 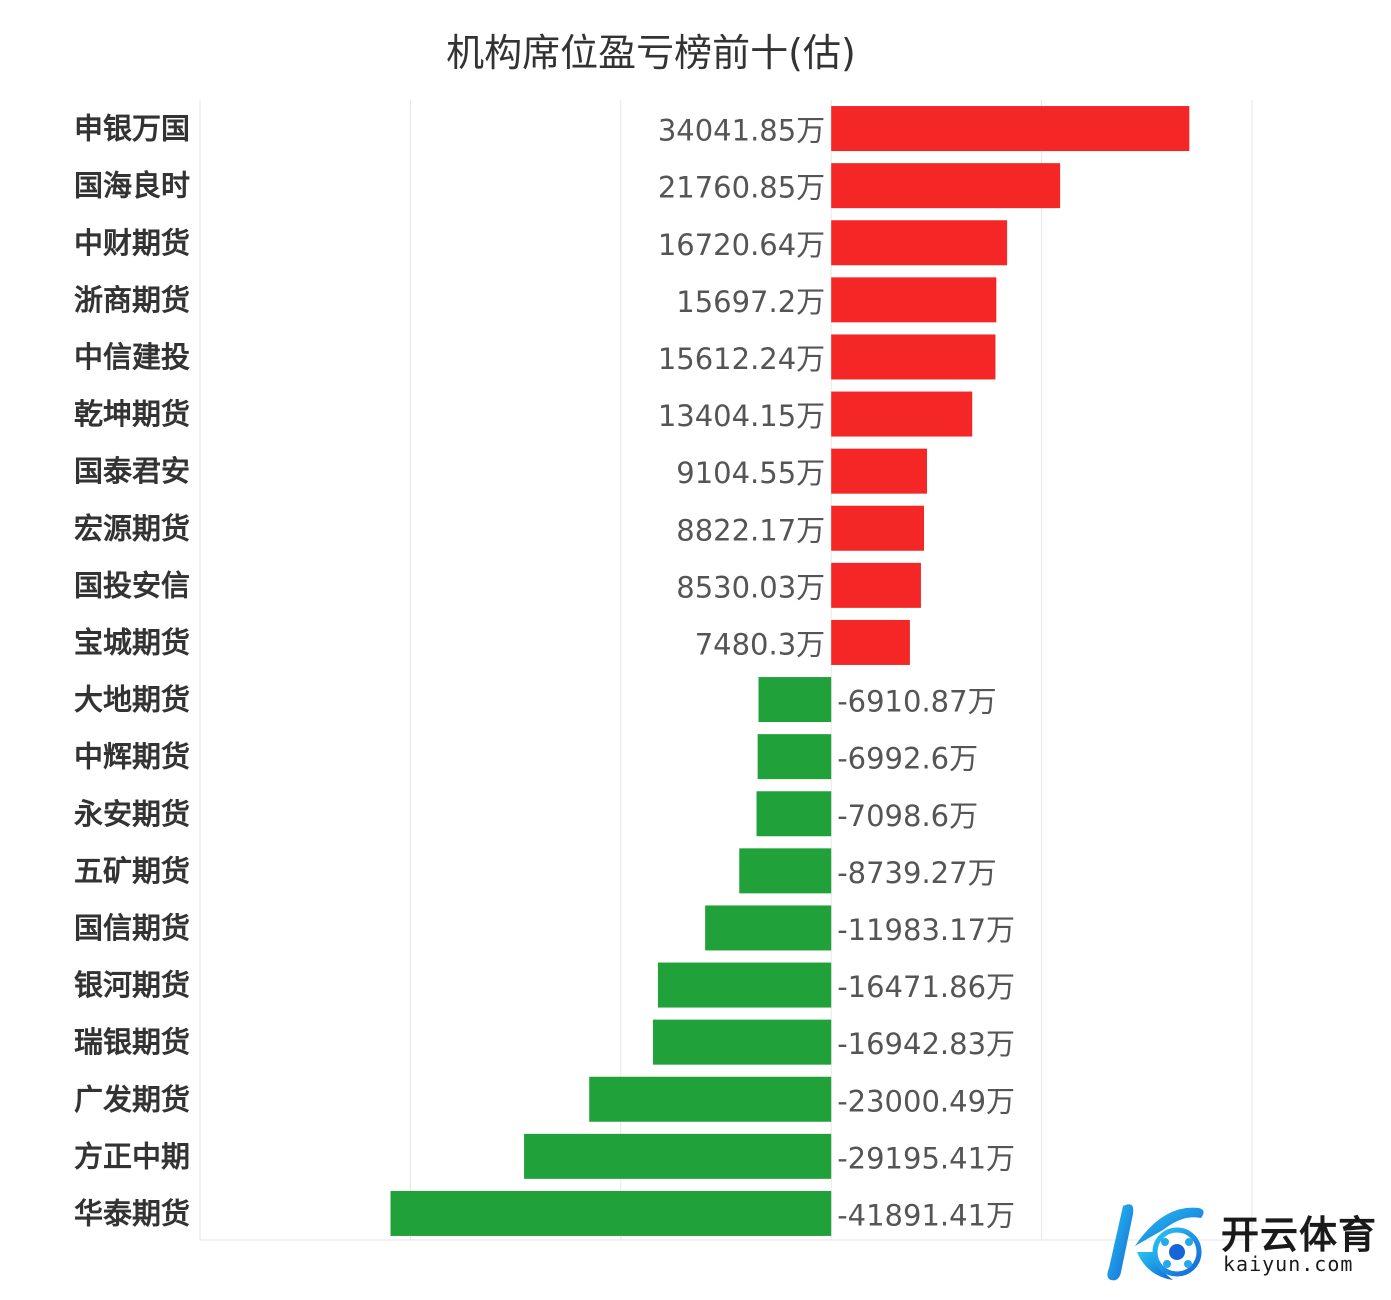 What do you see at coordinates (926, 1101) in the screenshot?
I see `data-label: -23000.49万` at bounding box center [926, 1101].